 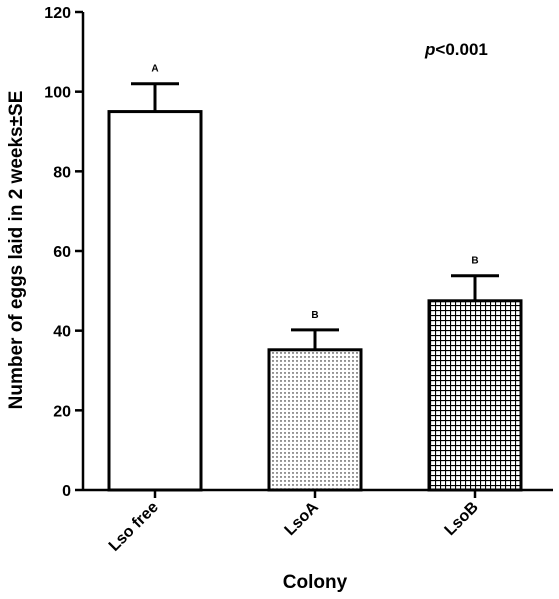 What do you see at coordinates (462, 519) in the screenshot?
I see `x-tick-label-3: LsoB` at bounding box center [462, 519].